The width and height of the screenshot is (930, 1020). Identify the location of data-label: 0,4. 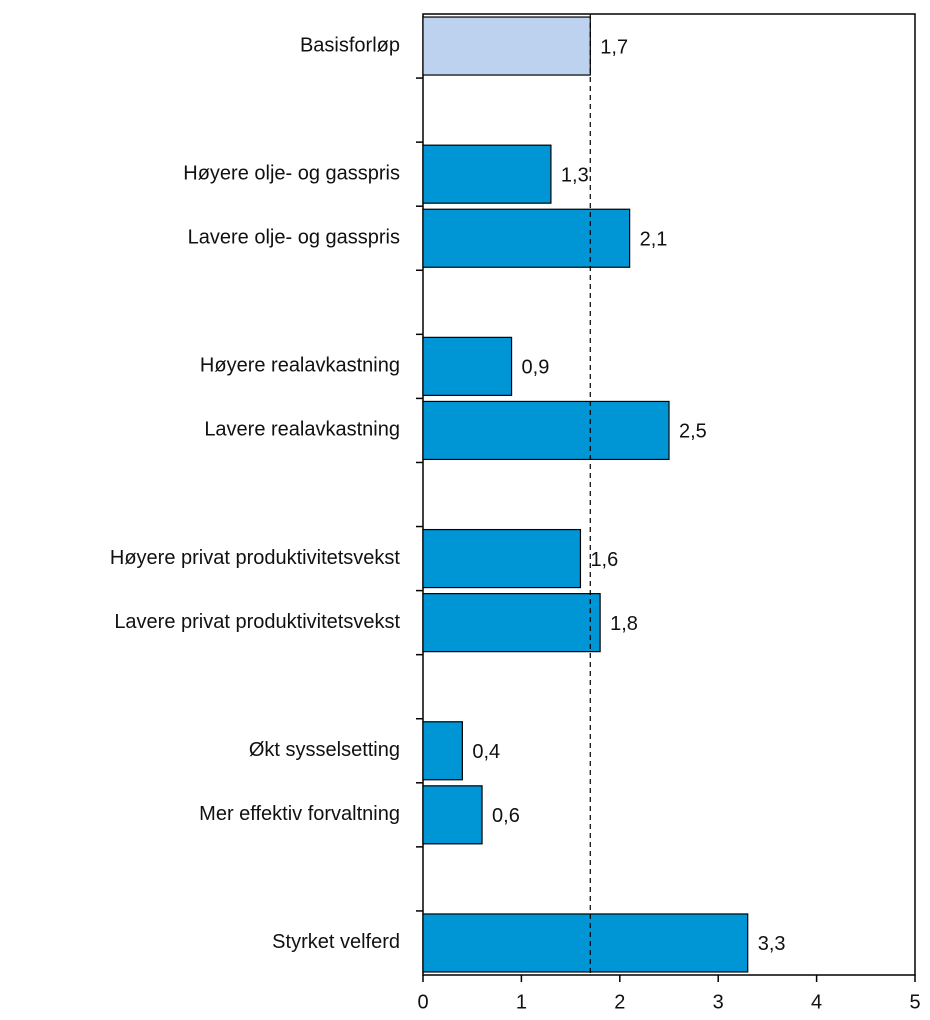
(486, 752).